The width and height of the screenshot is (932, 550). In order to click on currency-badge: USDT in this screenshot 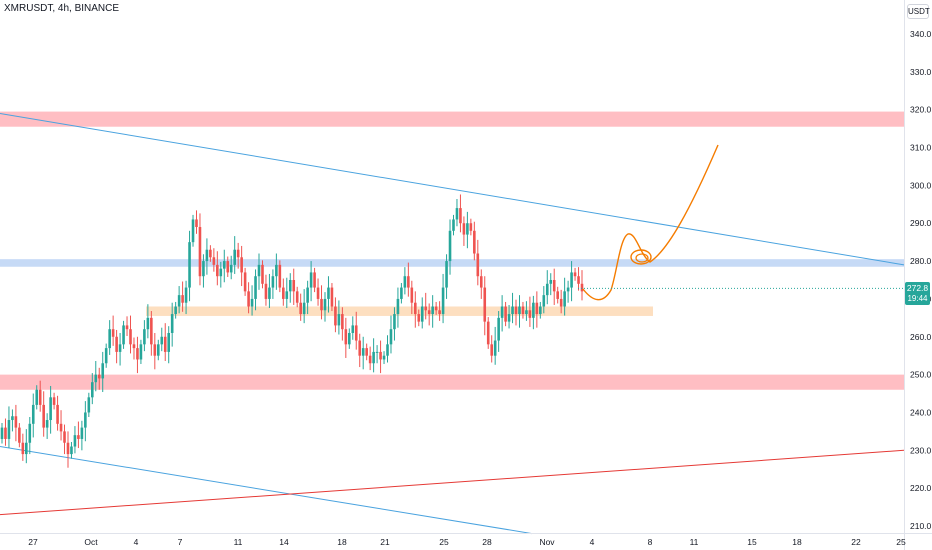, I will do `click(918, 11)`.